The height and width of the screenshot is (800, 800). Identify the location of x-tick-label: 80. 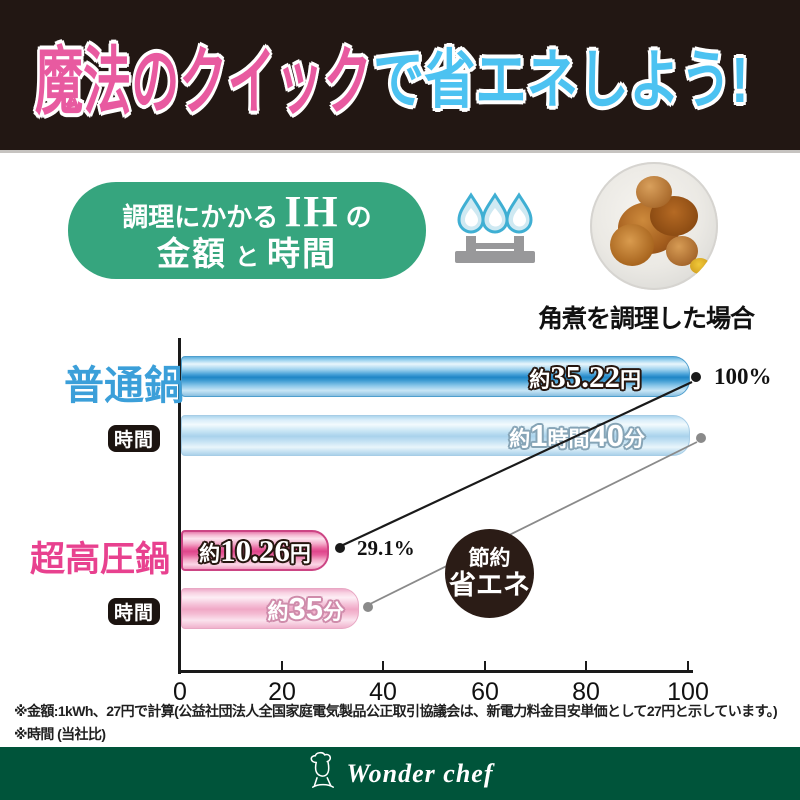
(586, 692).